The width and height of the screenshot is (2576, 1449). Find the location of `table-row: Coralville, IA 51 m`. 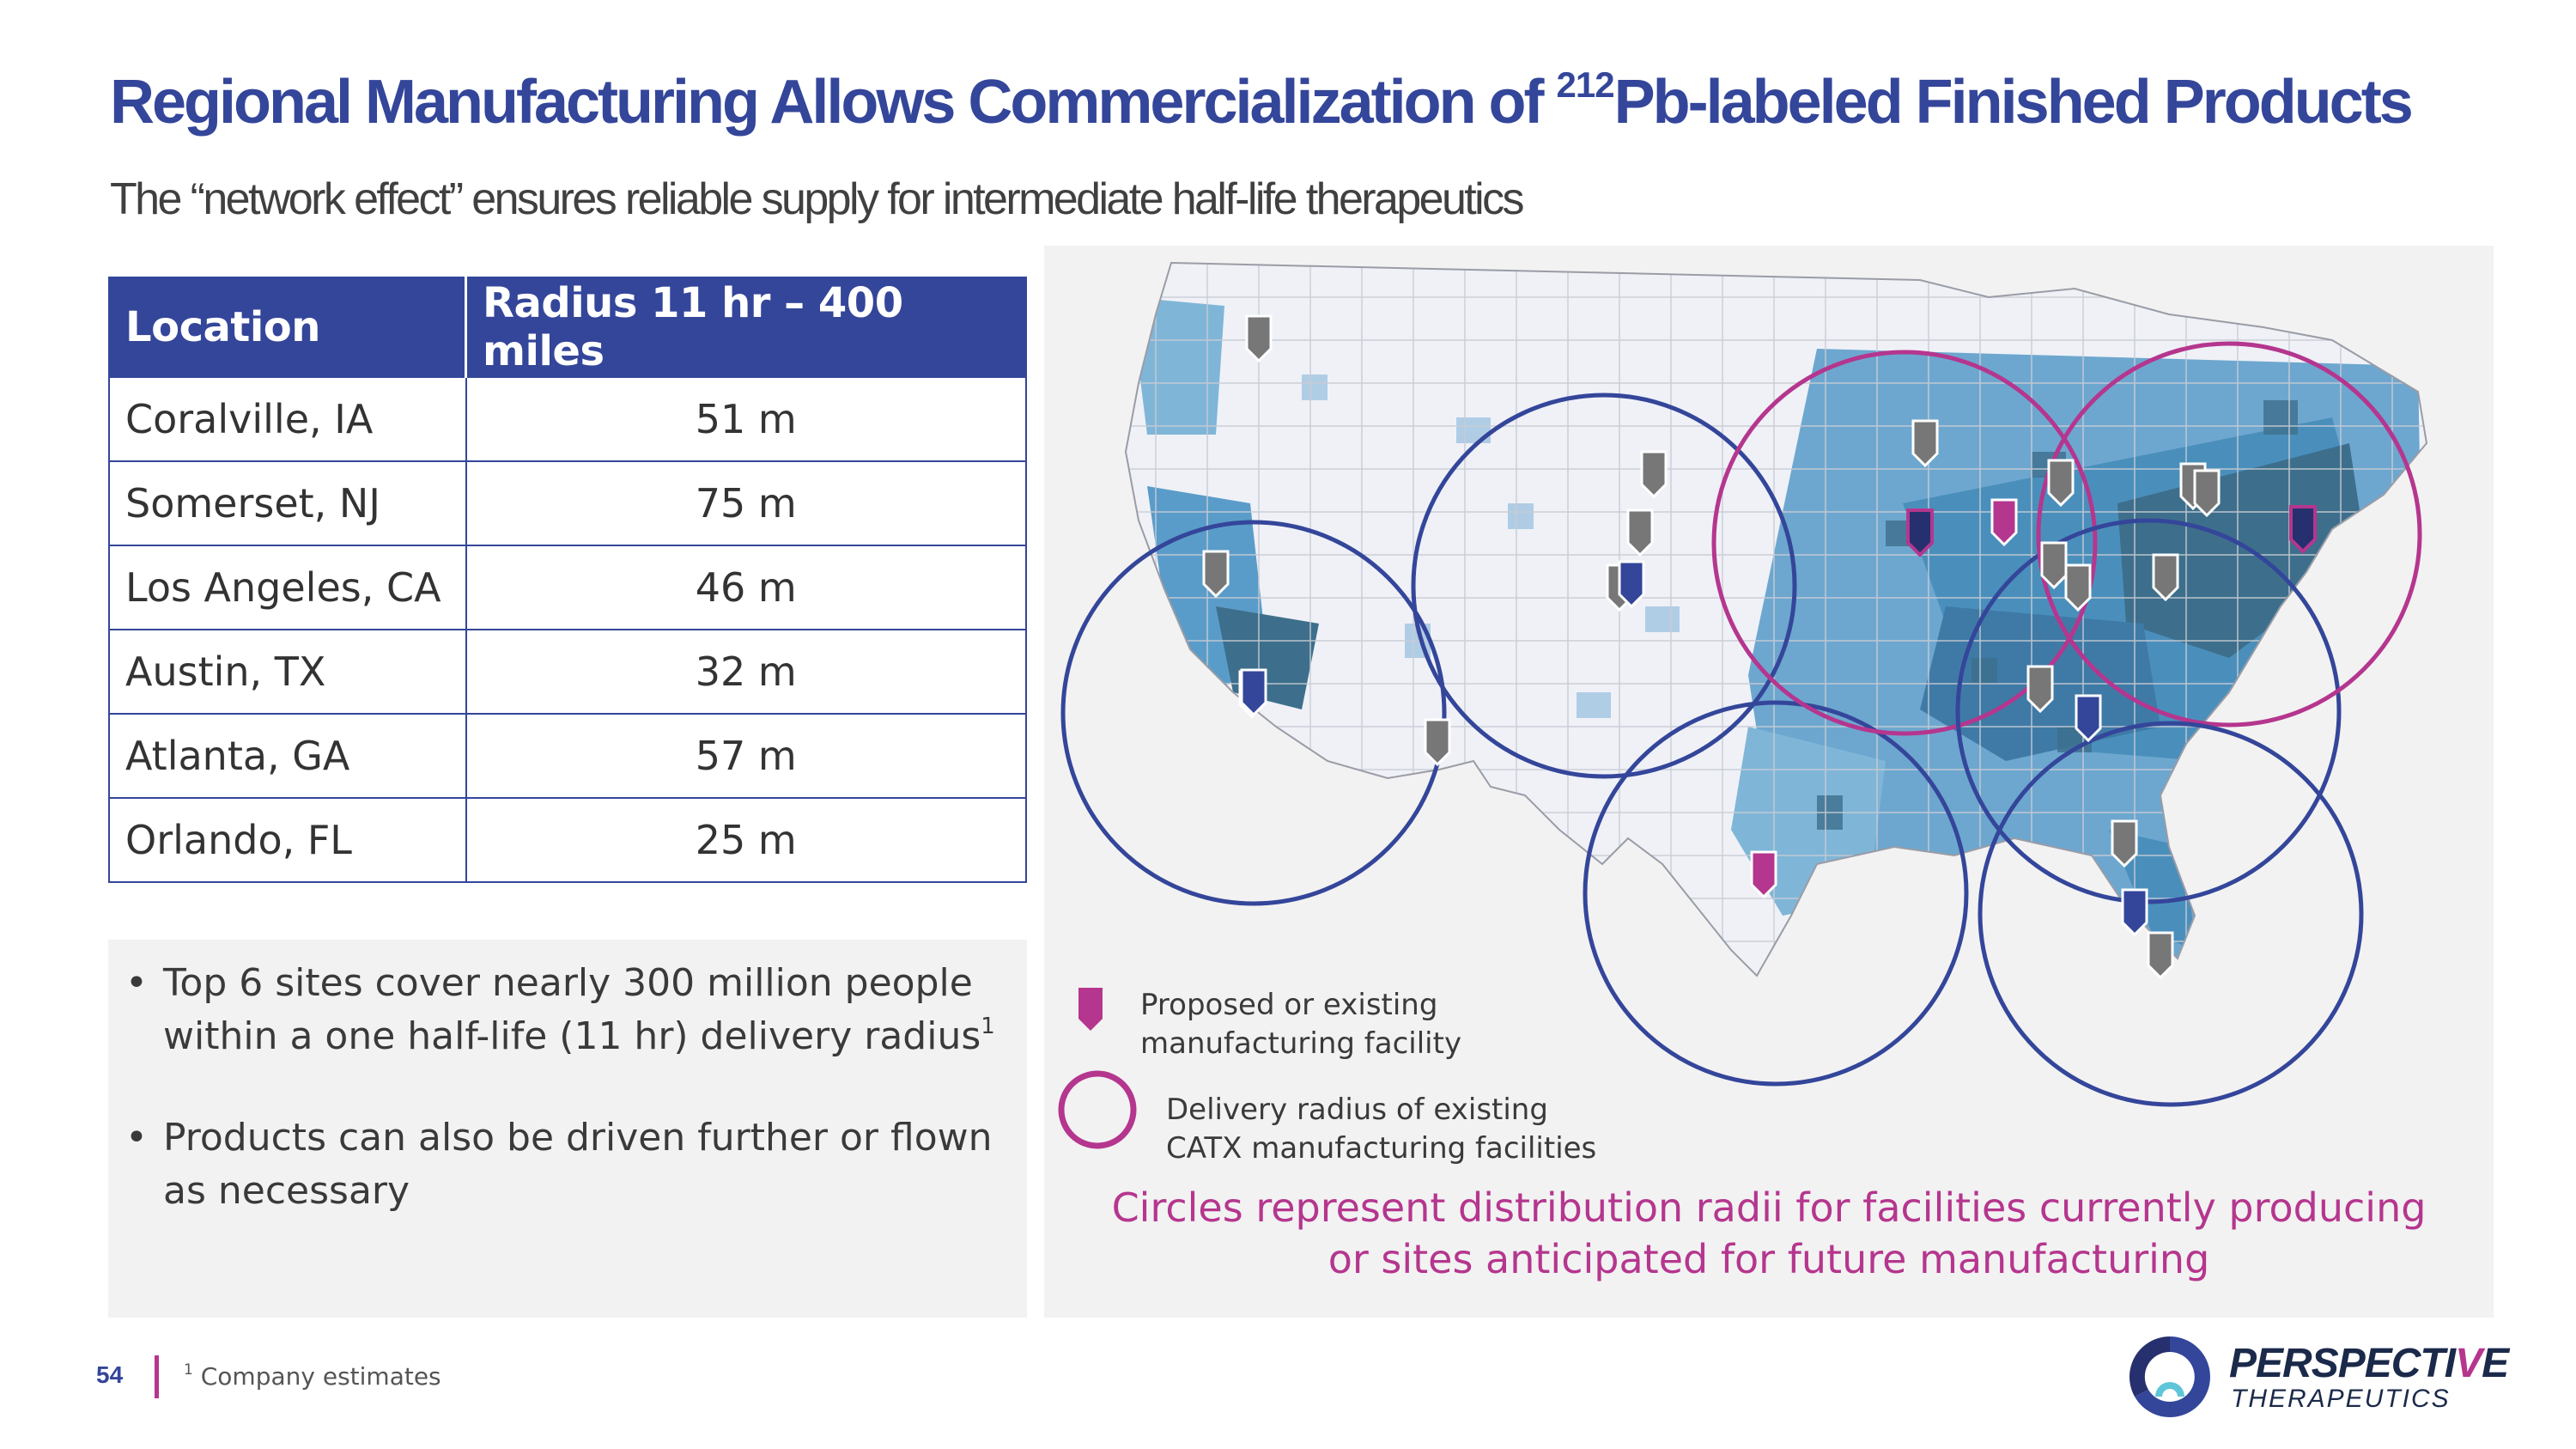

table-row: Coralville, IA 51 m is located at coordinates (567, 419).